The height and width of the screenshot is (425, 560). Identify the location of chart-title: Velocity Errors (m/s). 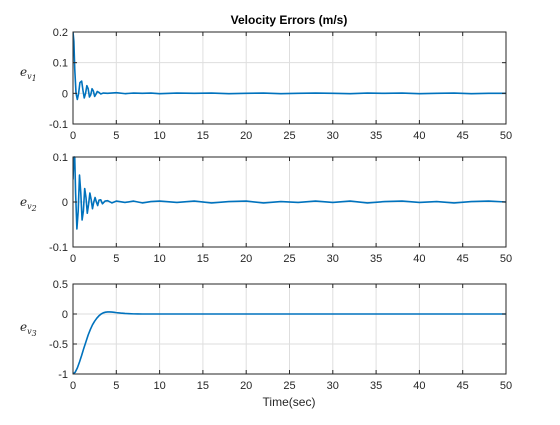
(289, 20).